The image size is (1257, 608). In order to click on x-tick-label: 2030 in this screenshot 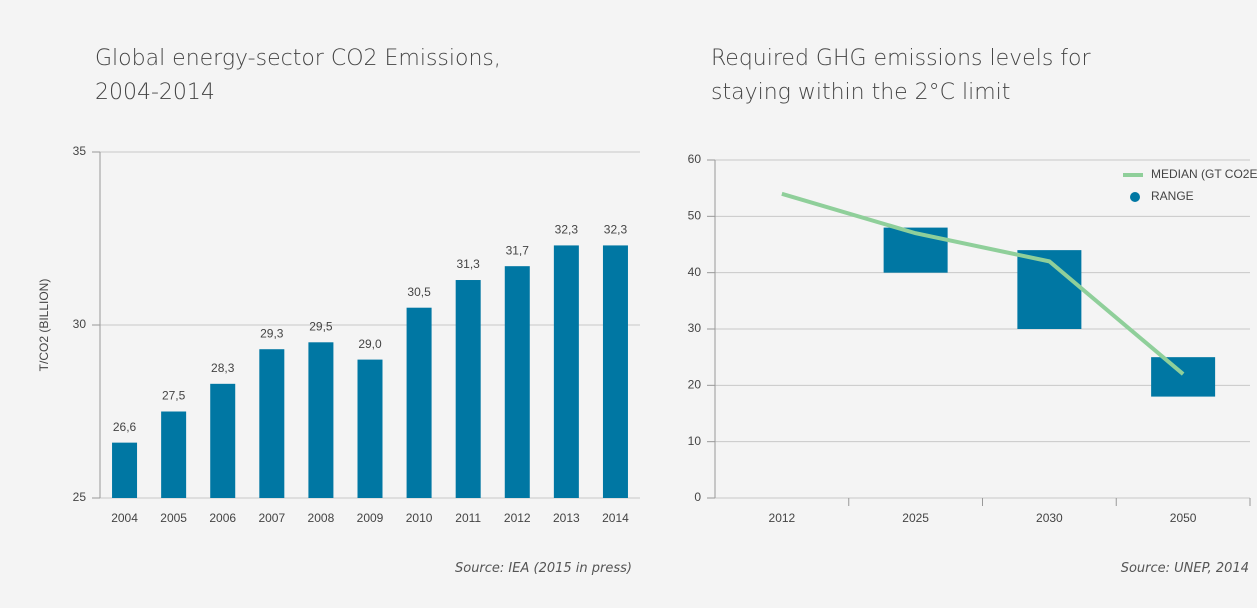, I will do `click(1049, 518)`.